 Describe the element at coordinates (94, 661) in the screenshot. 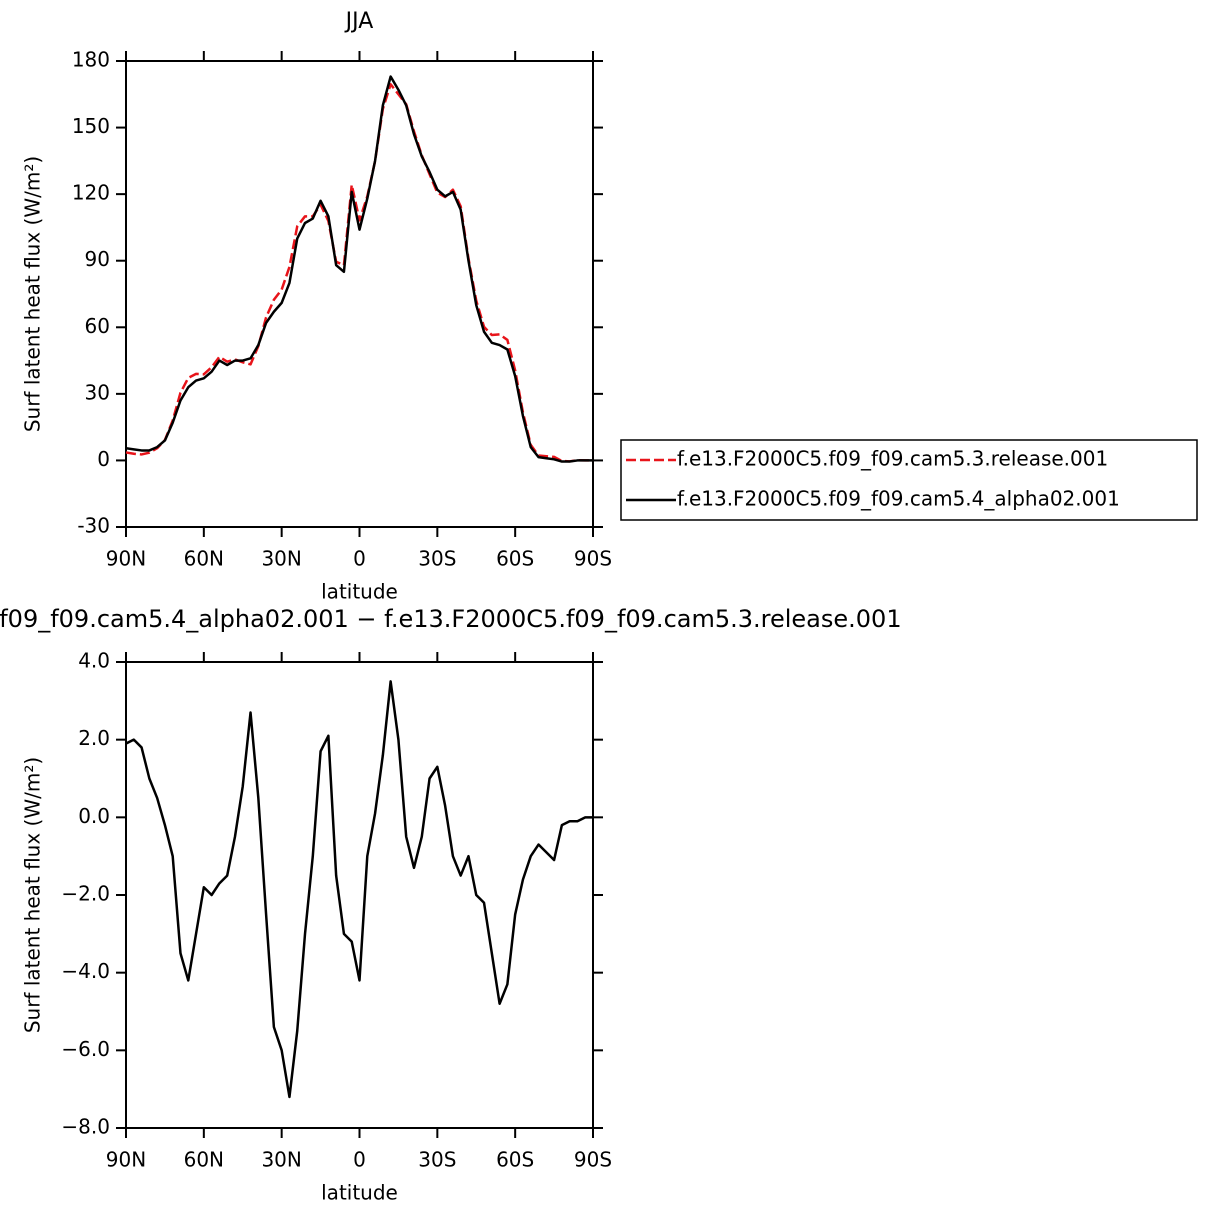

I see `y-tick-label: 4.0` at that location.